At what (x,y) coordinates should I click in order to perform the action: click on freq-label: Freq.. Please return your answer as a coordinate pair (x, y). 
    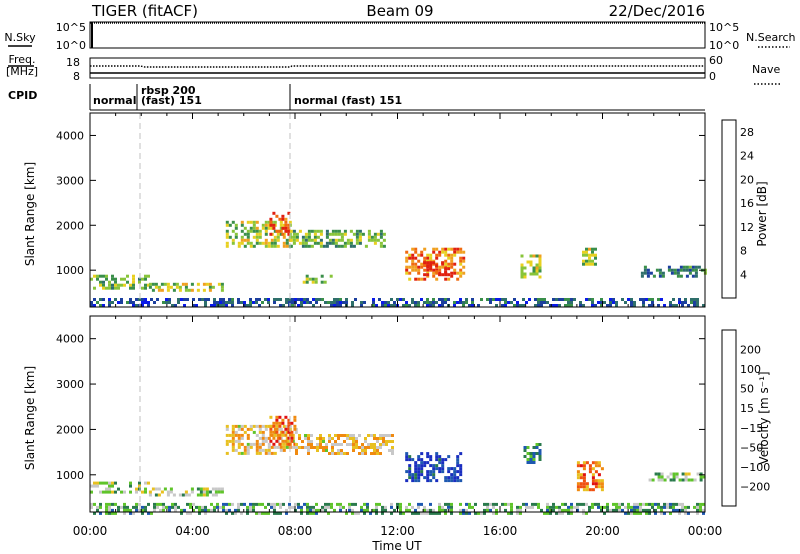
    Looking at the image, I should click on (21, 59).